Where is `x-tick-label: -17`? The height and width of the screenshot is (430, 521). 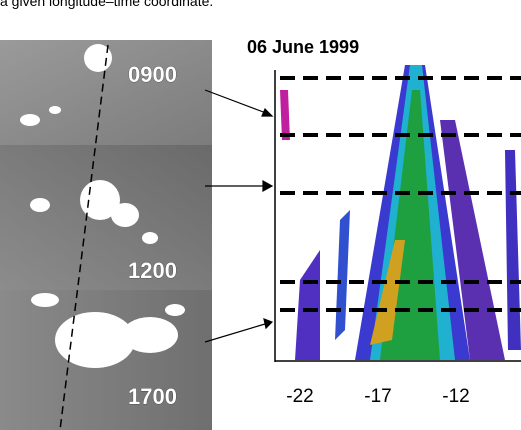
x-tick-label: -17 is located at coordinates (377, 396).